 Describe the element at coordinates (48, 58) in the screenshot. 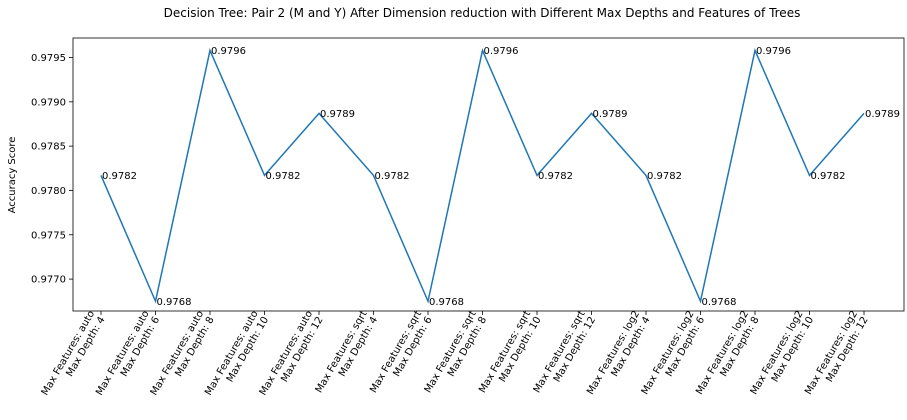

I see `y-tick-label: 0.9795` at that location.